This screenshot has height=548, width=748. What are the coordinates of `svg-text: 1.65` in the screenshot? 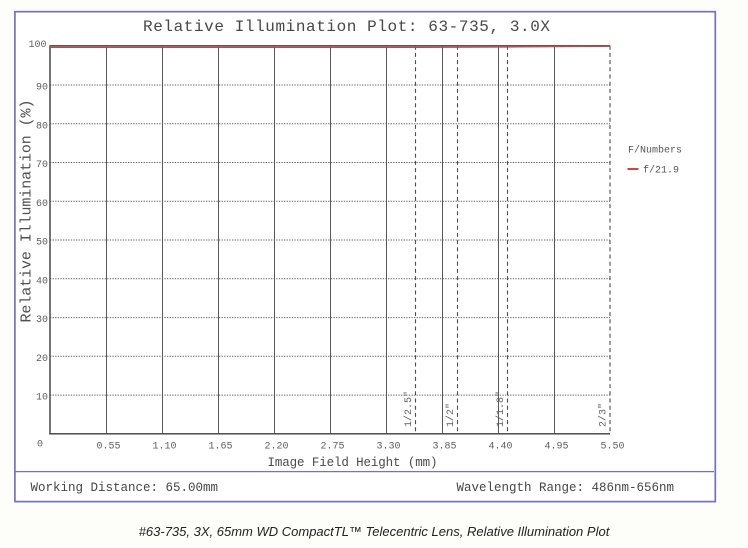 It's located at (220, 446).